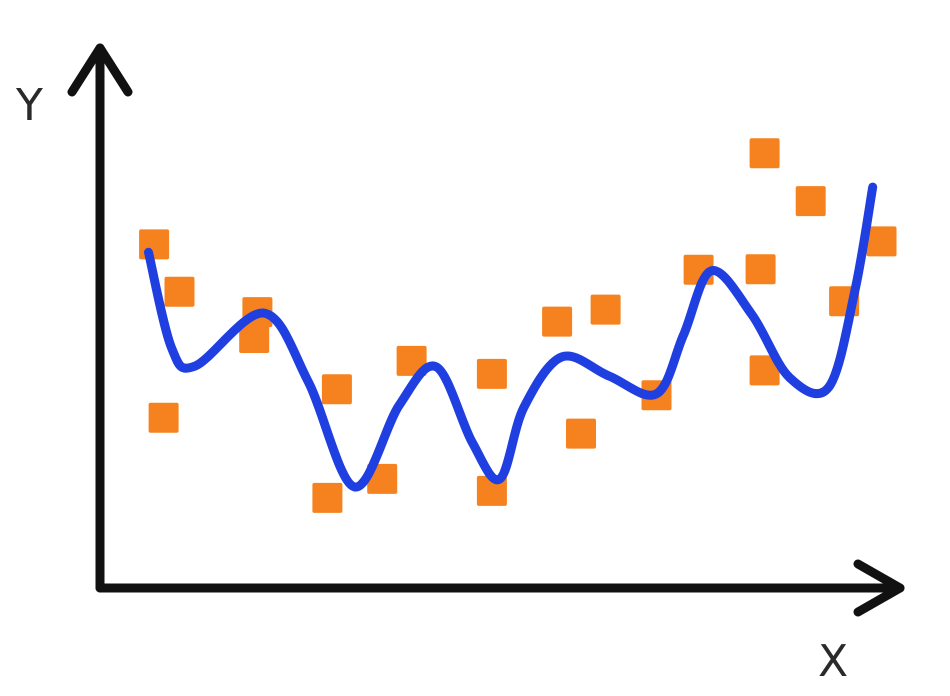 The image size is (950, 696). What do you see at coordinates (29, 105) in the screenshot?
I see `y-axis-label: Y` at bounding box center [29, 105].